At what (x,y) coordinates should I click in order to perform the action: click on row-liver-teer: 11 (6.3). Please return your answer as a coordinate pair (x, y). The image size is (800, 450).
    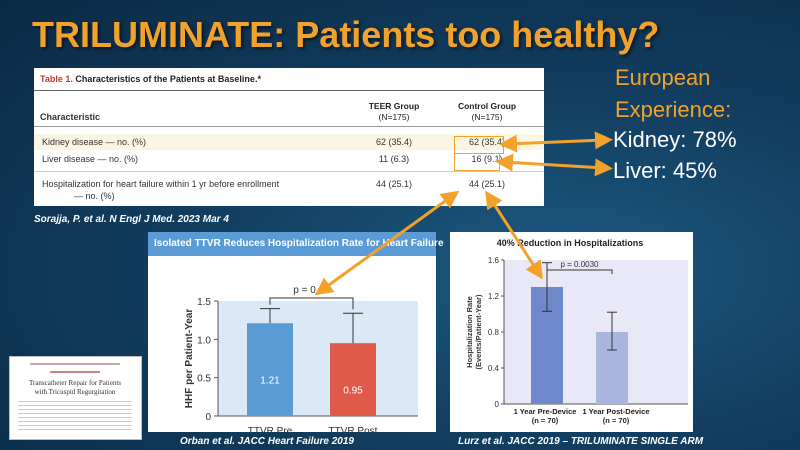
    Looking at the image, I should click on (394, 159).